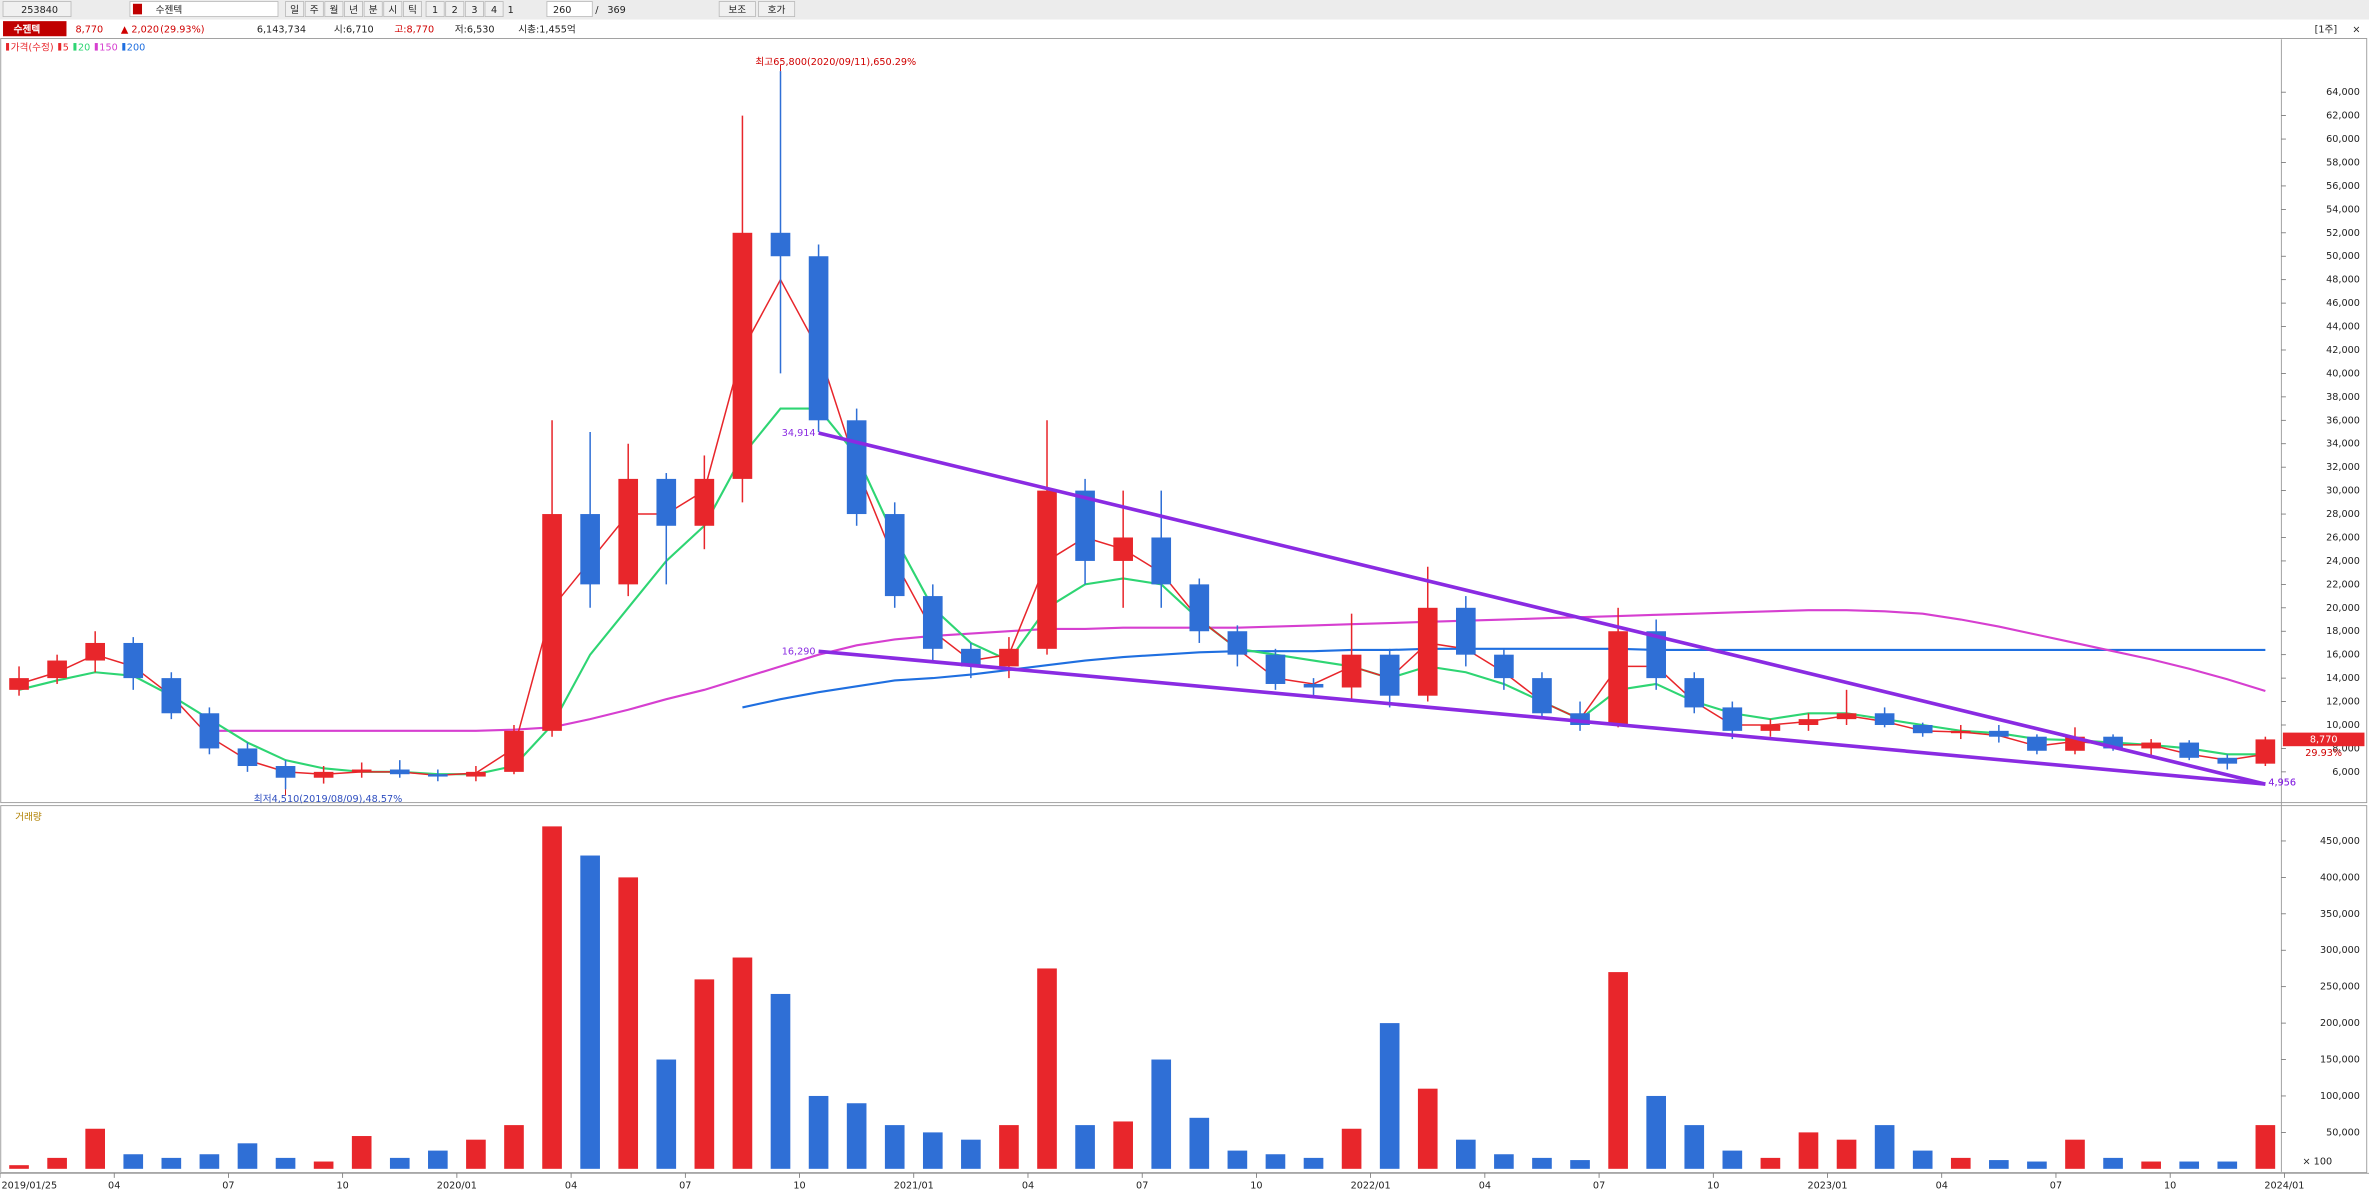 The width and height of the screenshot is (2369, 1196). What do you see at coordinates (547, 29) in the screenshot?
I see `info-cap: 시총:1,455억` at bounding box center [547, 29].